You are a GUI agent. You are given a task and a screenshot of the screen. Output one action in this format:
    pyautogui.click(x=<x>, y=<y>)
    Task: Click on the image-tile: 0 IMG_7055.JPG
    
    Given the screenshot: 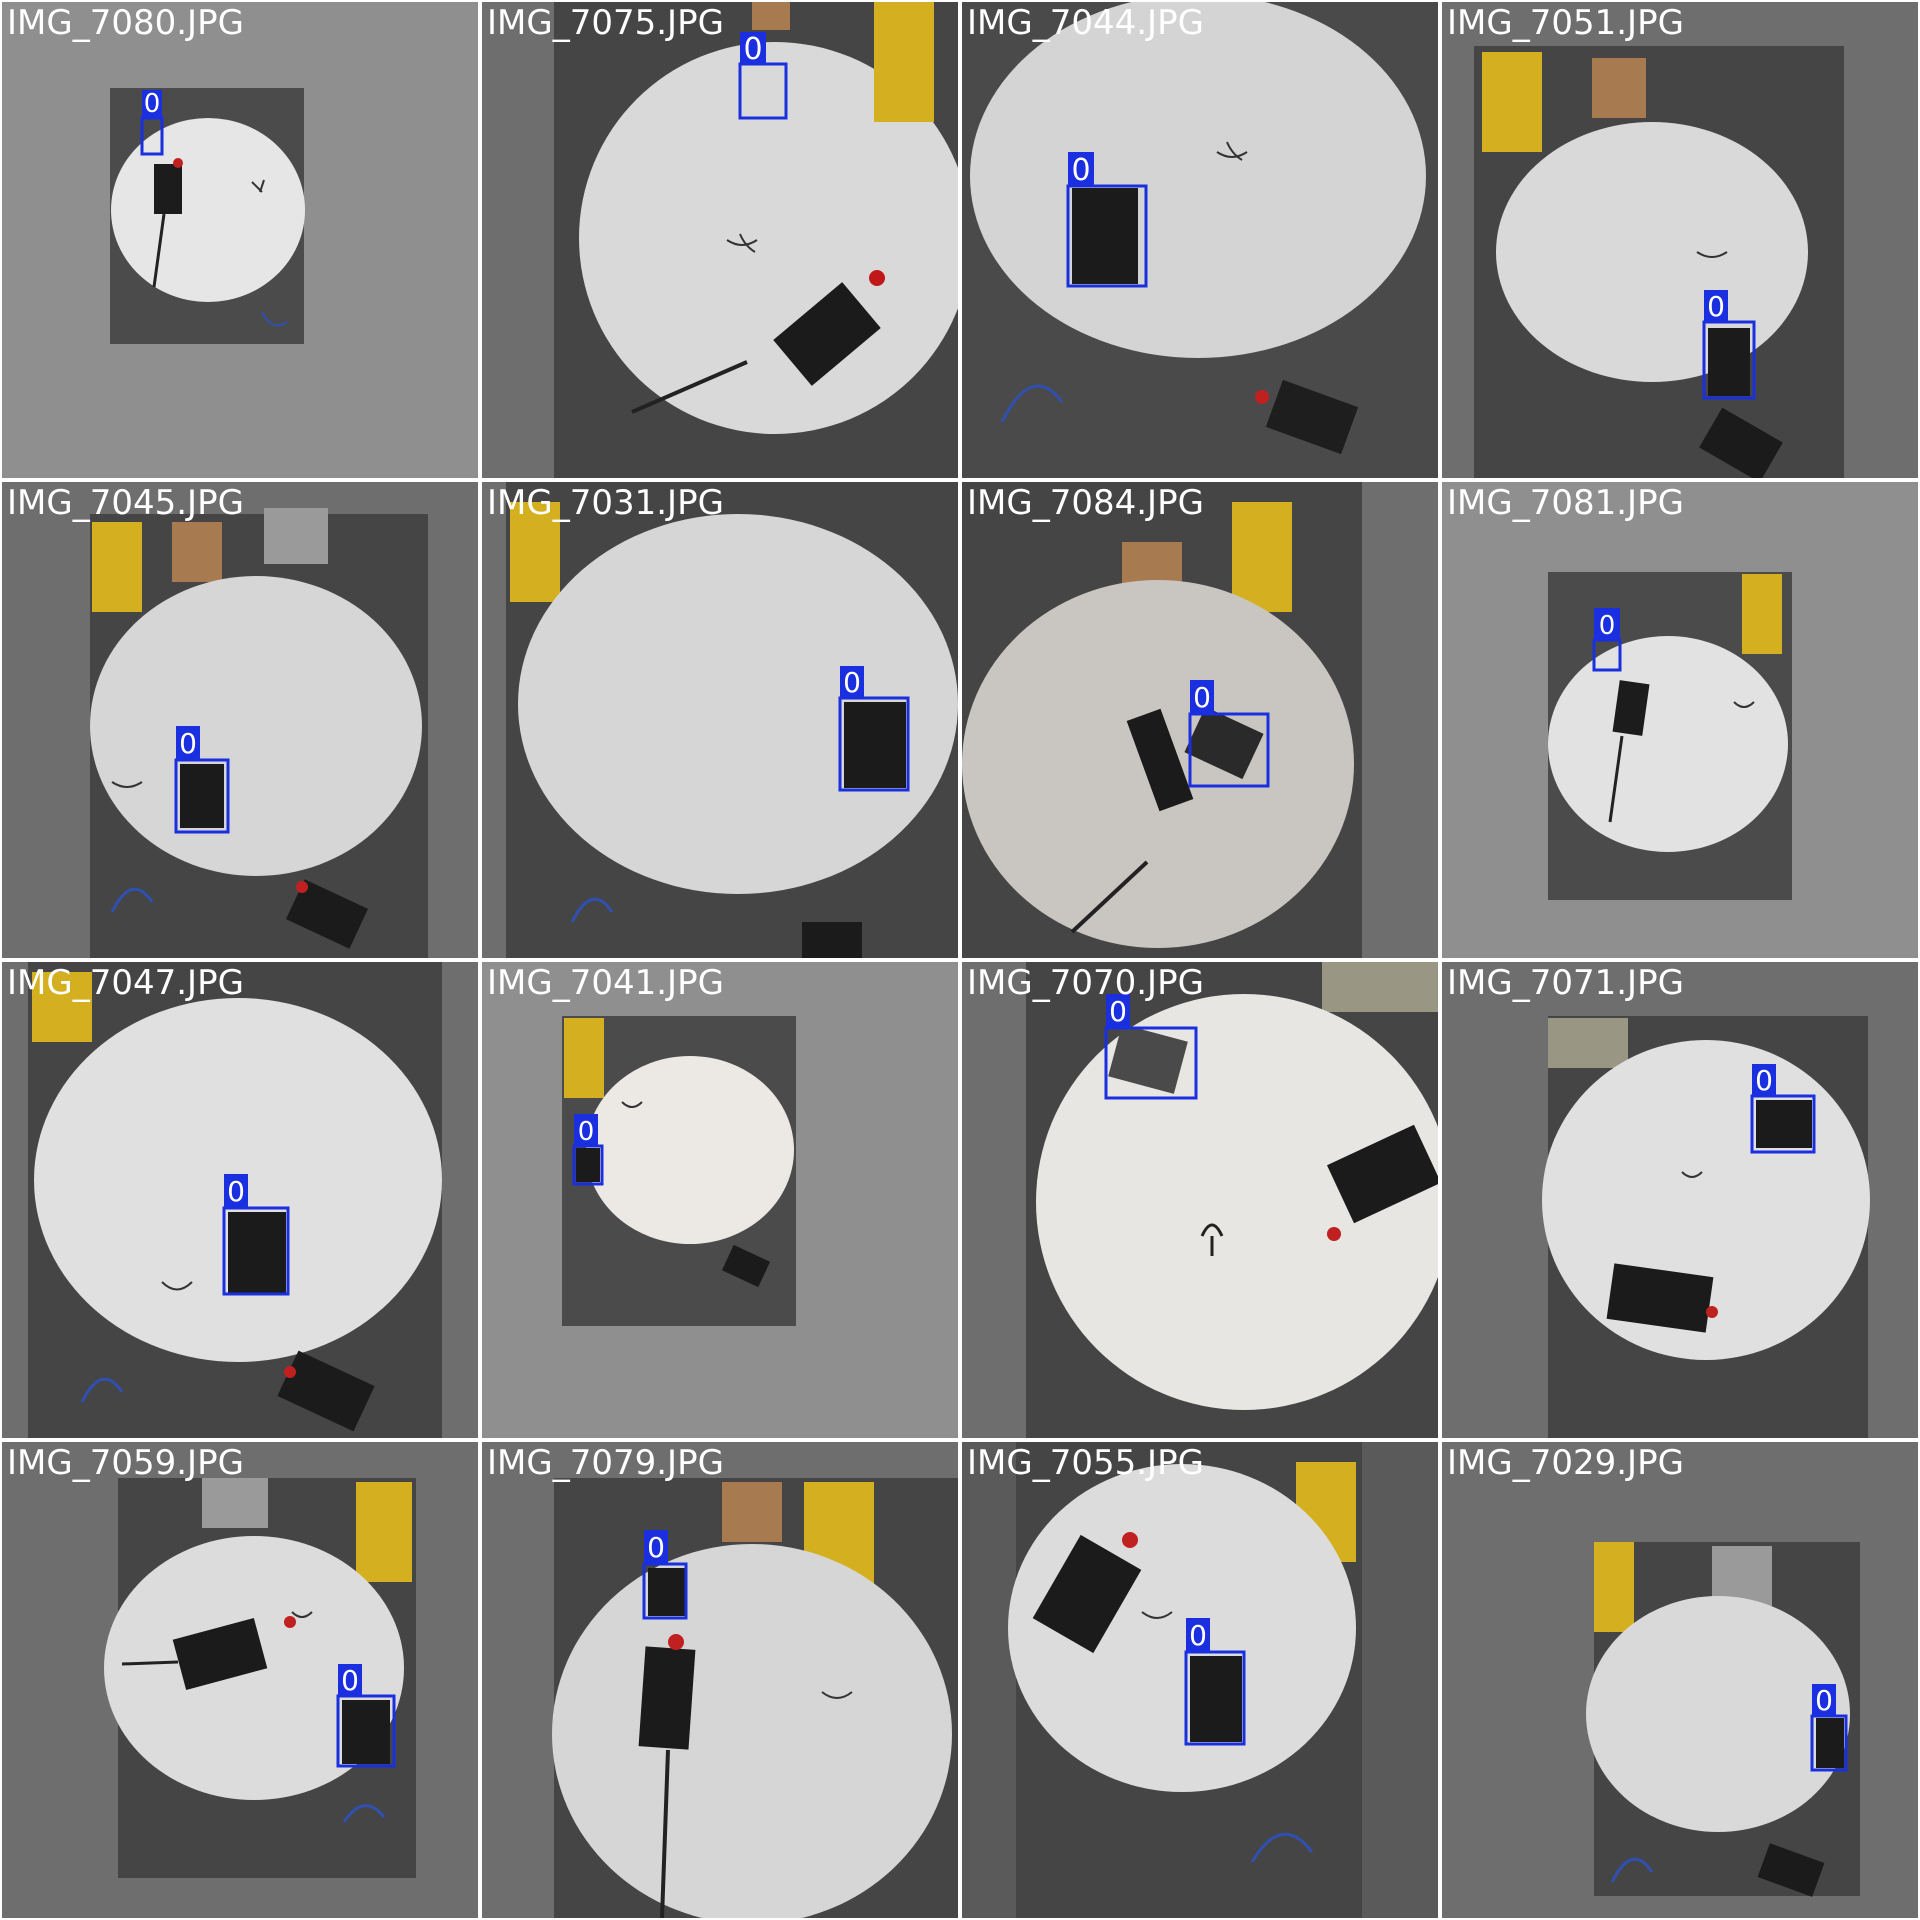 What is the action you would take?
    pyautogui.click(x=1200, y=1680)
    